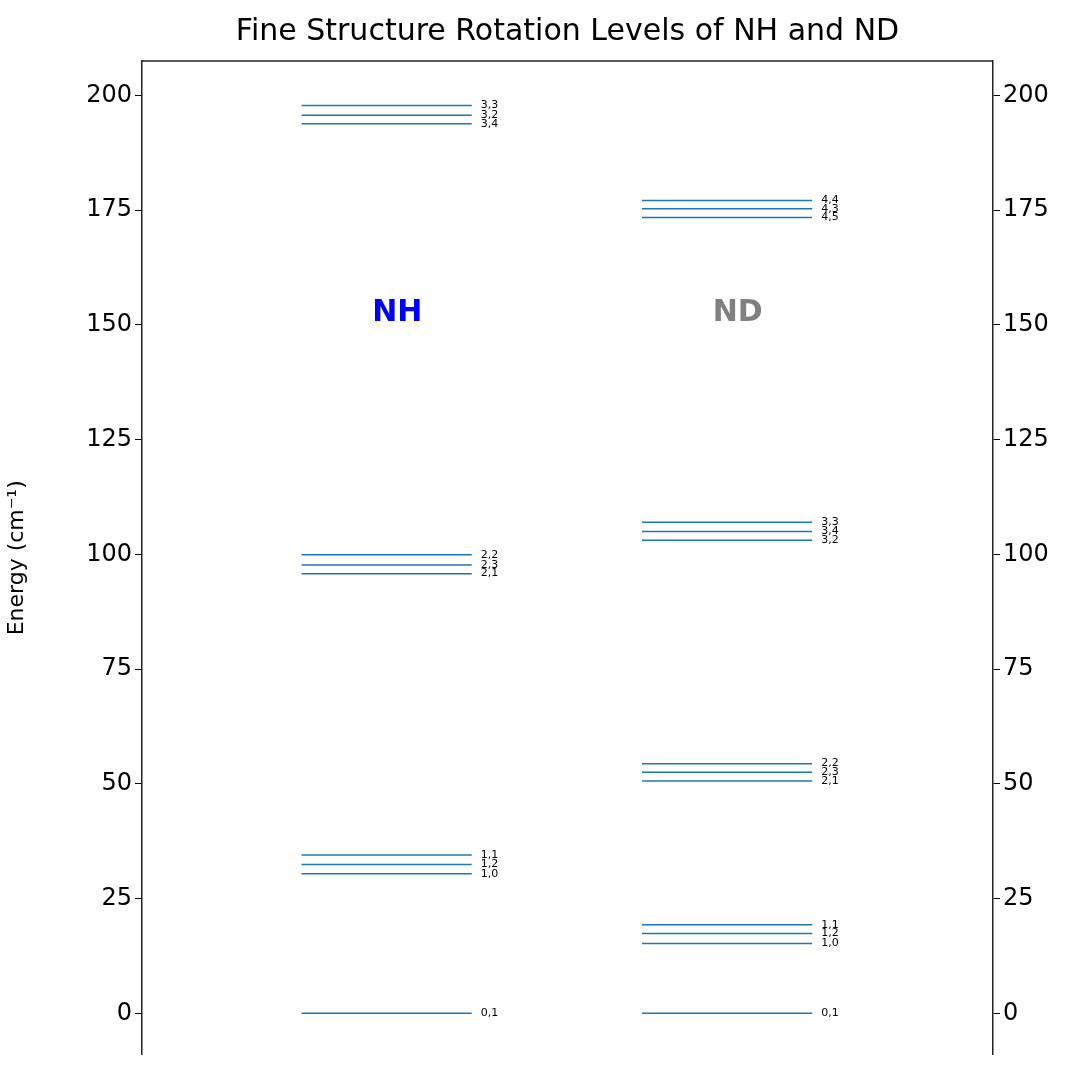  What do you see at coordinates (1018, 667) in the screenshot?
I see `y2-tick-label: 75` at bounding box center [1018, 667].